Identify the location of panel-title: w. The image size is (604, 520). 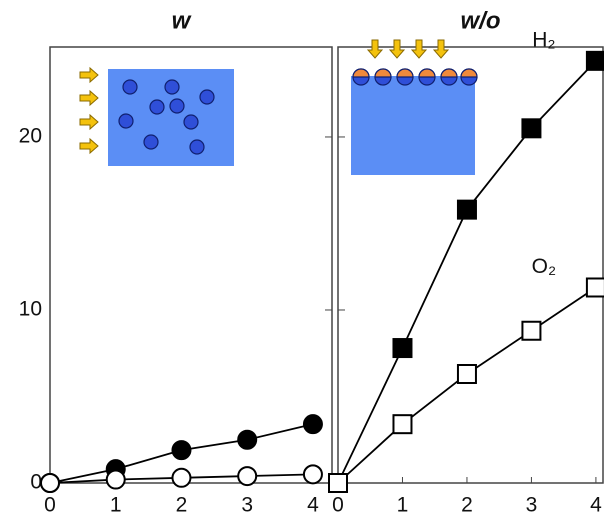
(182, 20).